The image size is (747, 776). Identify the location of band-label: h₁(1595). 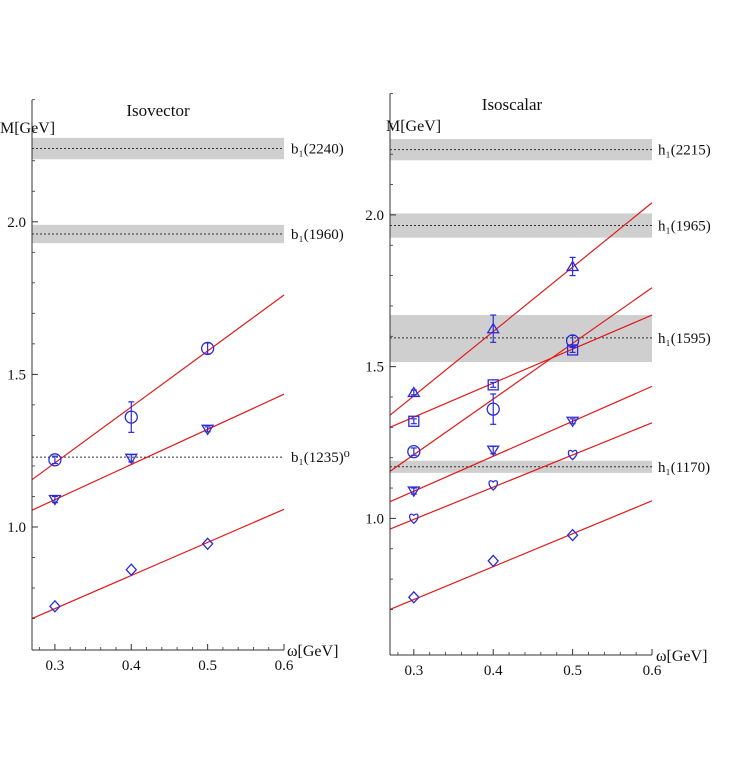
(684, 339).